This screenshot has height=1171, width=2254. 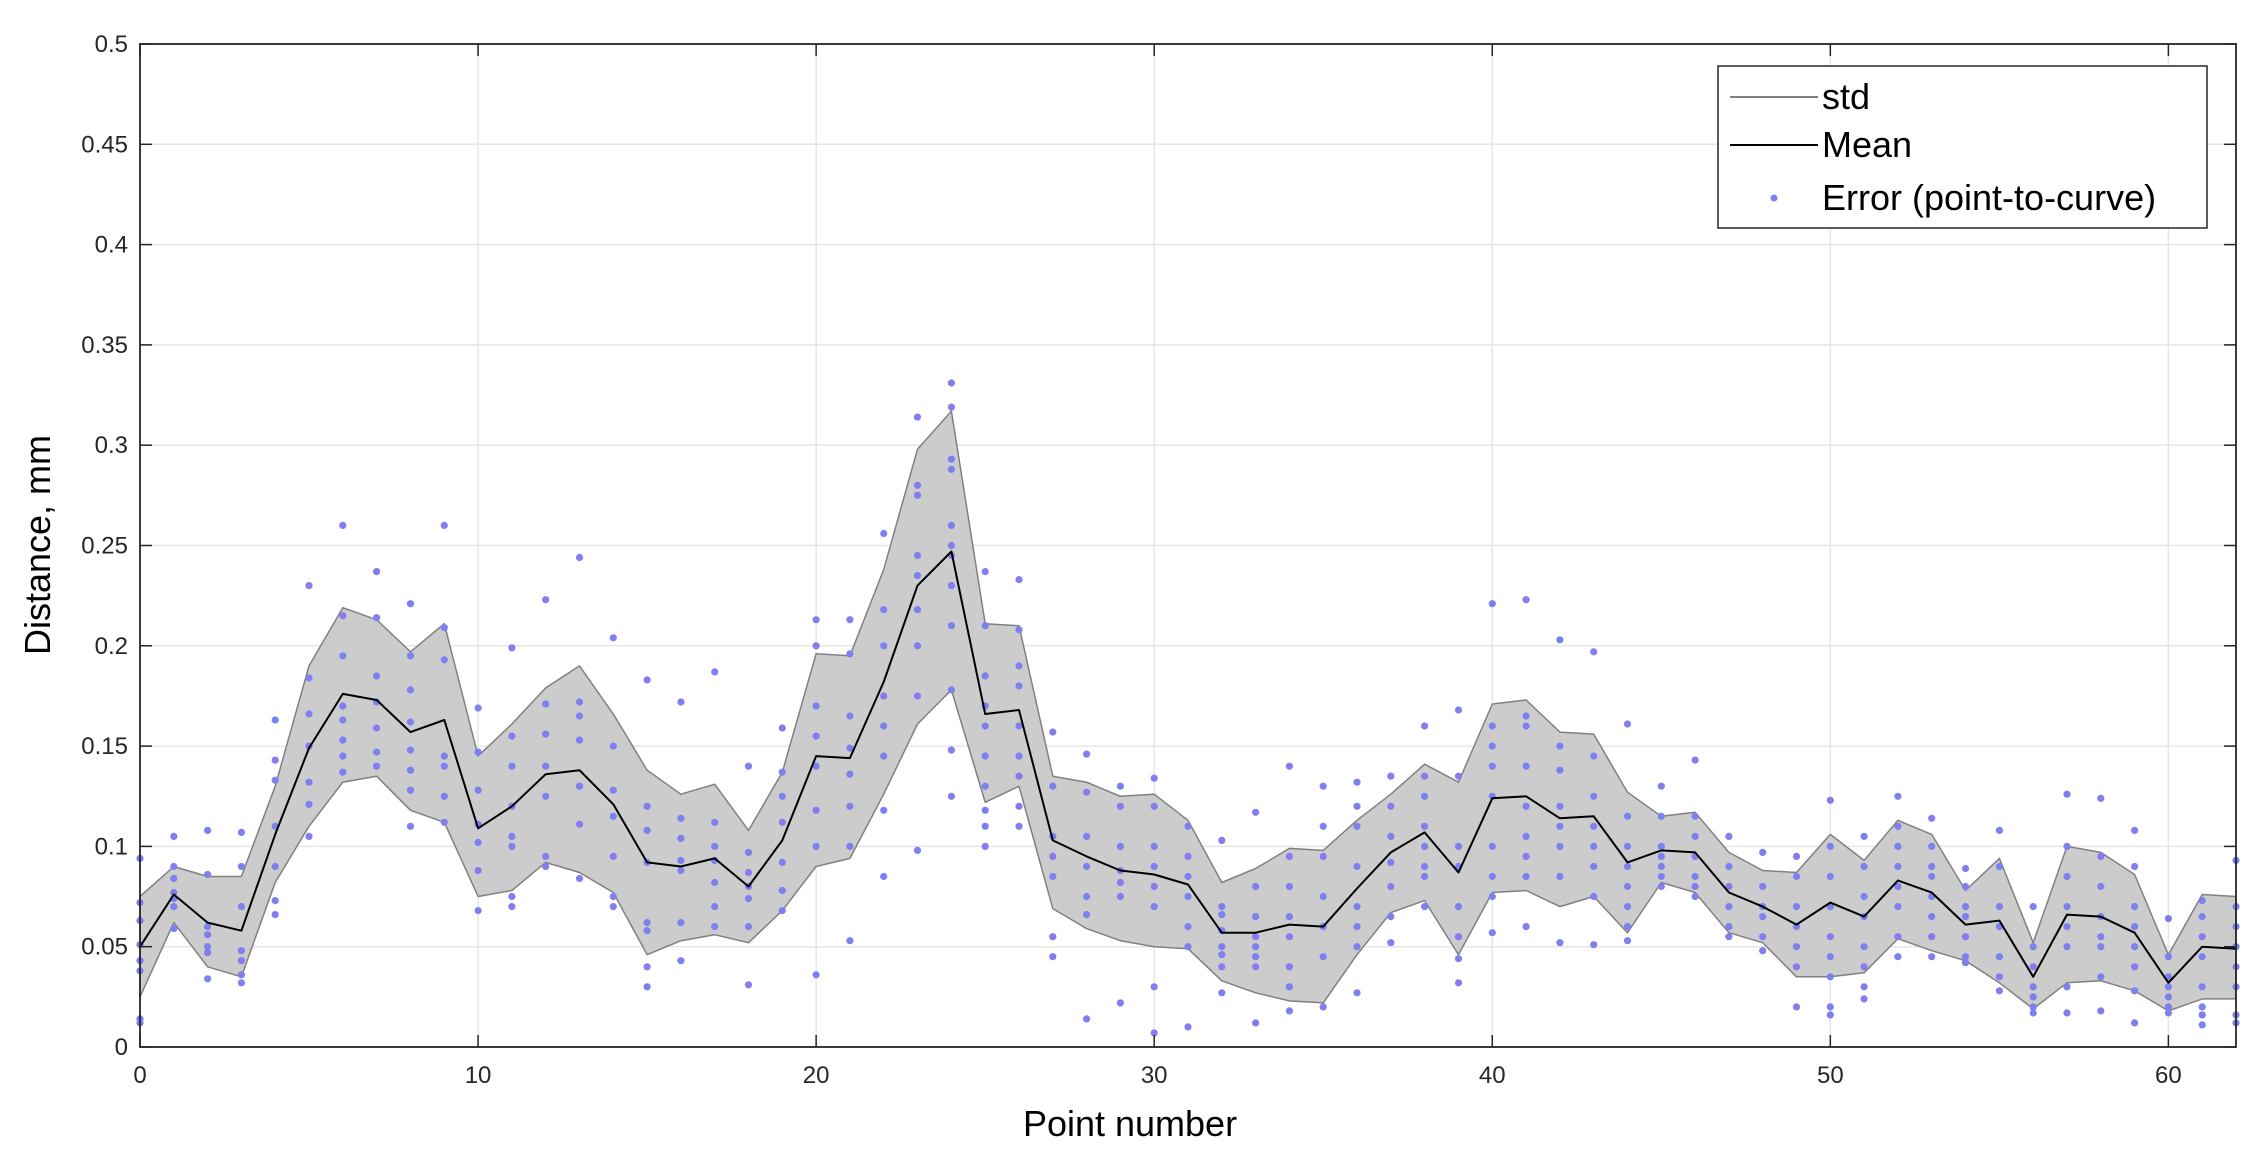 What do you see at coordinates (816, 1075) in the screenshot?
I see `x-tick-label: 20` at bounding box center [816, 1075].